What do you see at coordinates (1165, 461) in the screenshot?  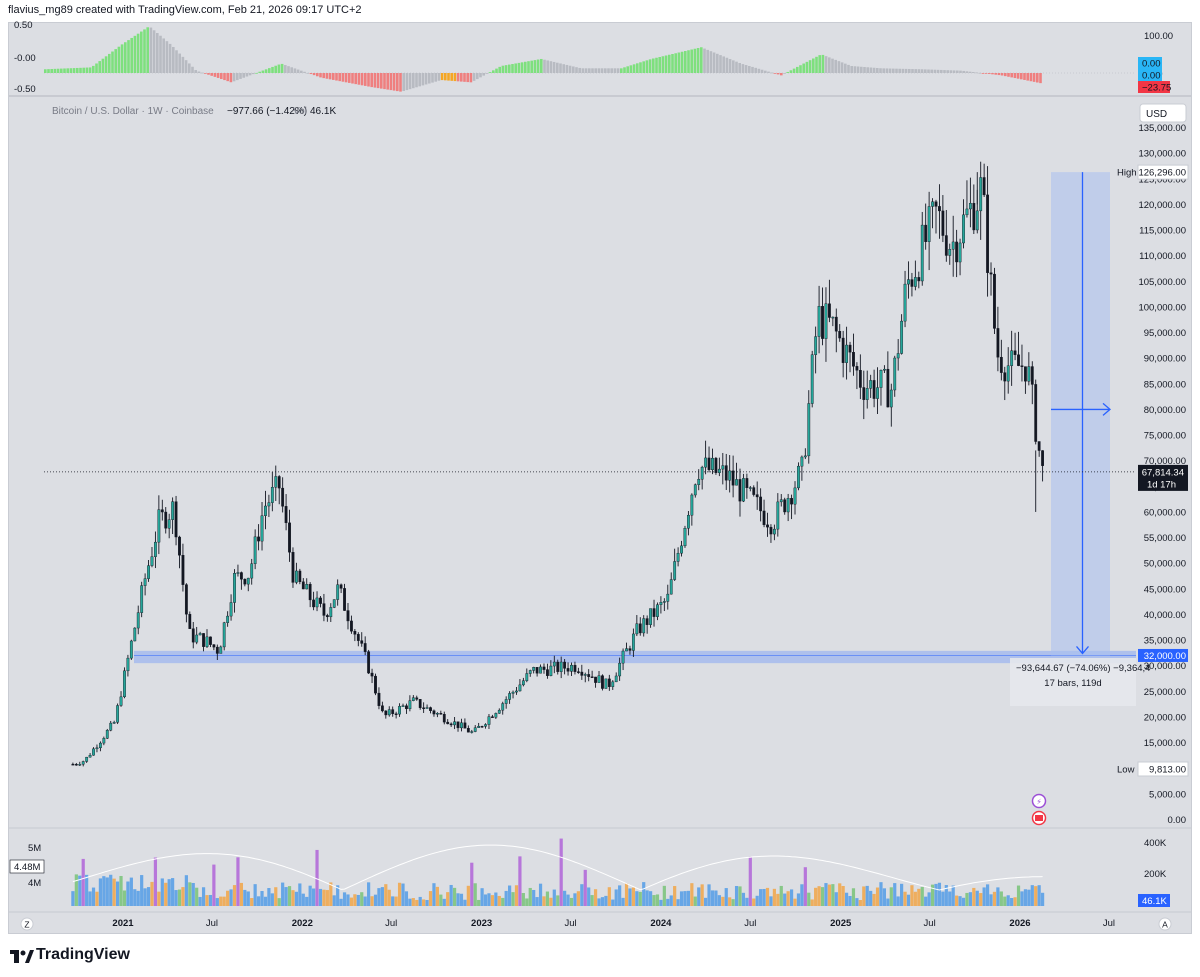 I see `price-tick: 70,000.00` at bounding box center [1165, 461].